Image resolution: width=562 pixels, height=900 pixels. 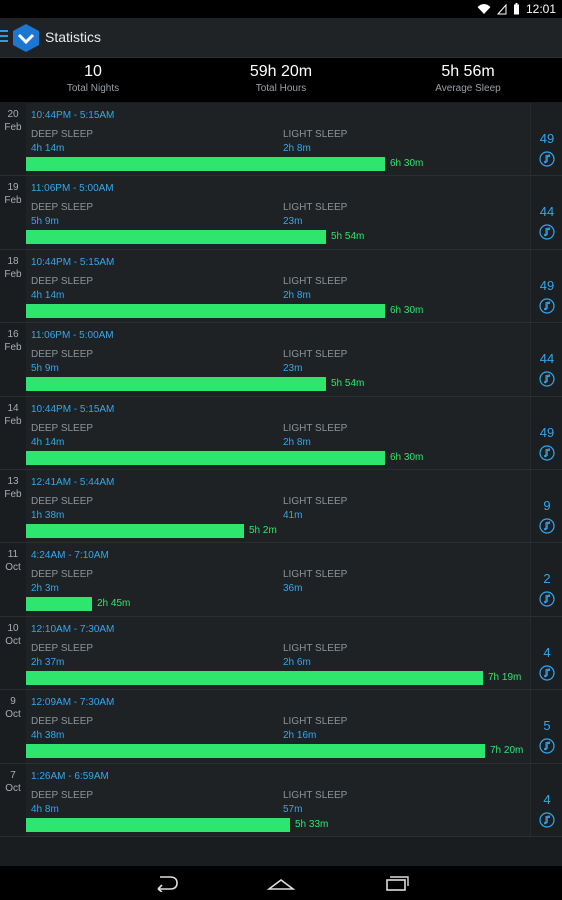 What do you see at coordinates (4, 37) in the screenshot?
I see `menu-icon` at bounding box center [4, 37].